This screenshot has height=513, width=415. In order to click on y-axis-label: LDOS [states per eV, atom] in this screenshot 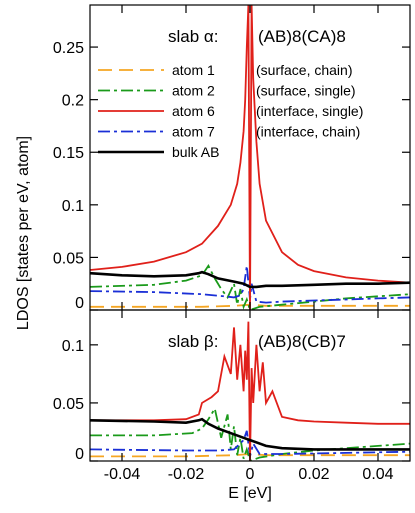, I will do `click(23, 233)`.